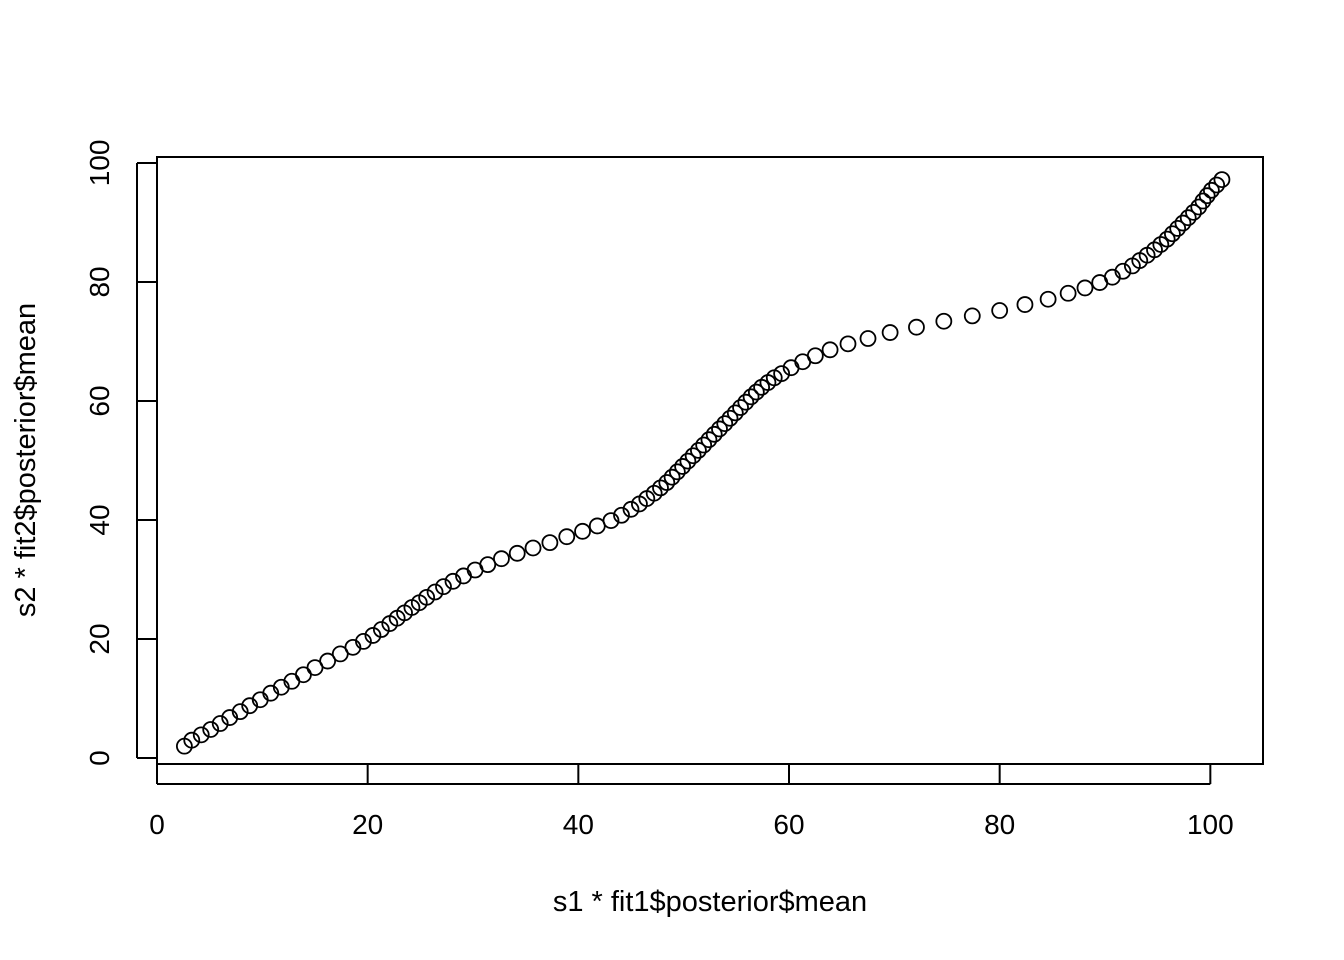  What do you see at coordinates (99, 281) in the screenshot?
I see `y-tick-label: 80` at bounding box center [99, 281].